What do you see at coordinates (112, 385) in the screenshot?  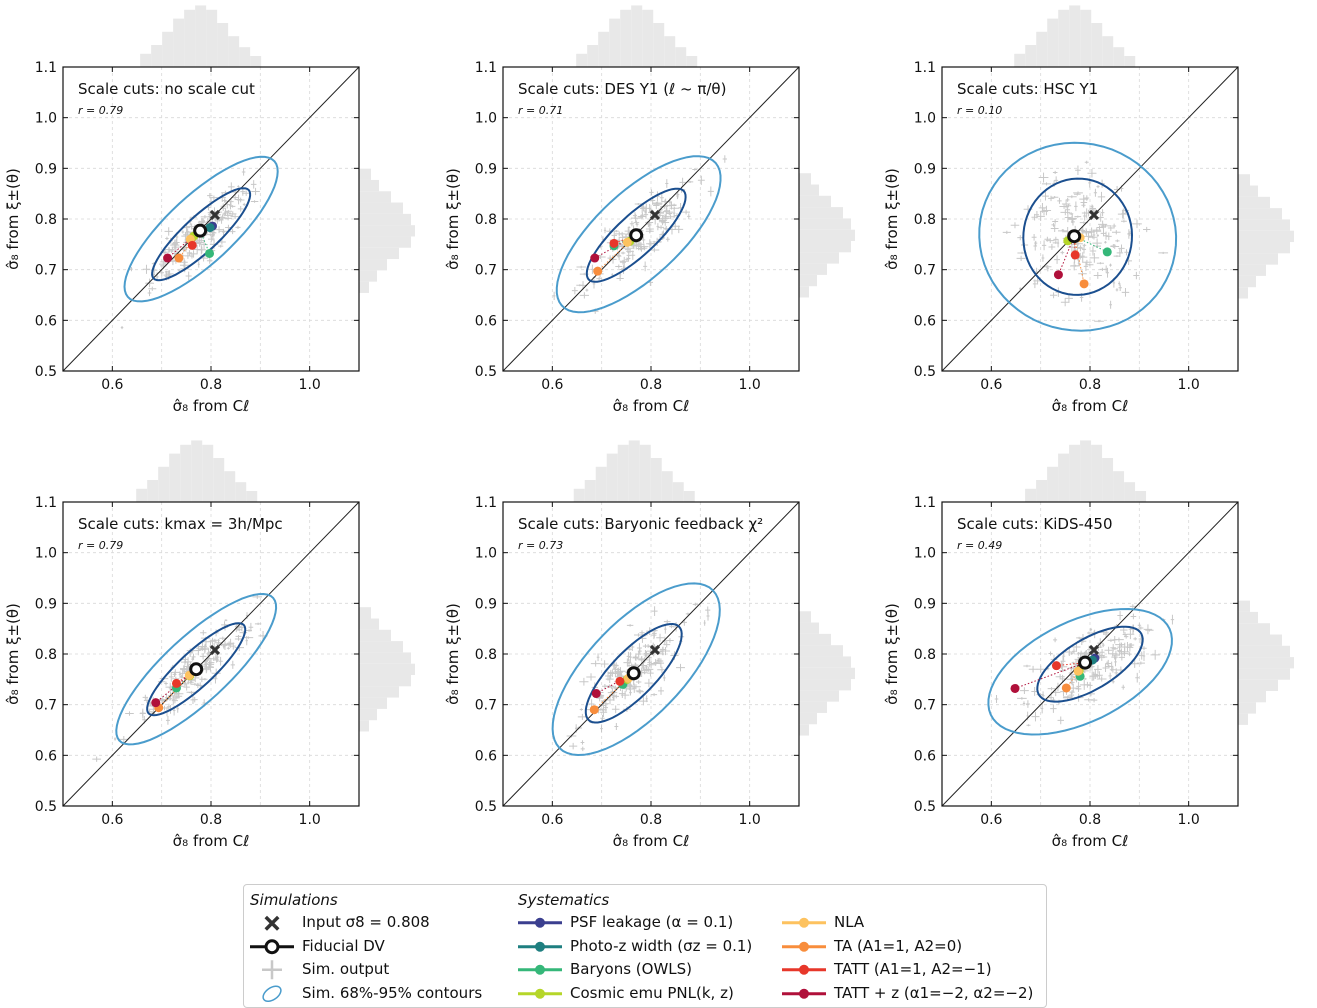 I see `x-tick-label: 0.6` at bounding box center [112, 385].